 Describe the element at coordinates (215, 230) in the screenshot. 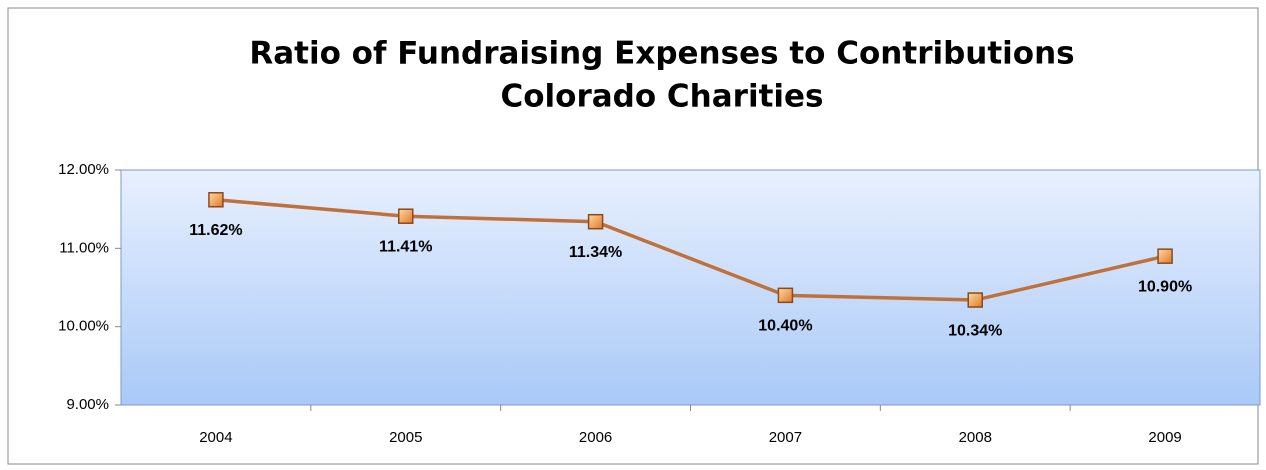

I see `data-label: 11.62%` at that location.